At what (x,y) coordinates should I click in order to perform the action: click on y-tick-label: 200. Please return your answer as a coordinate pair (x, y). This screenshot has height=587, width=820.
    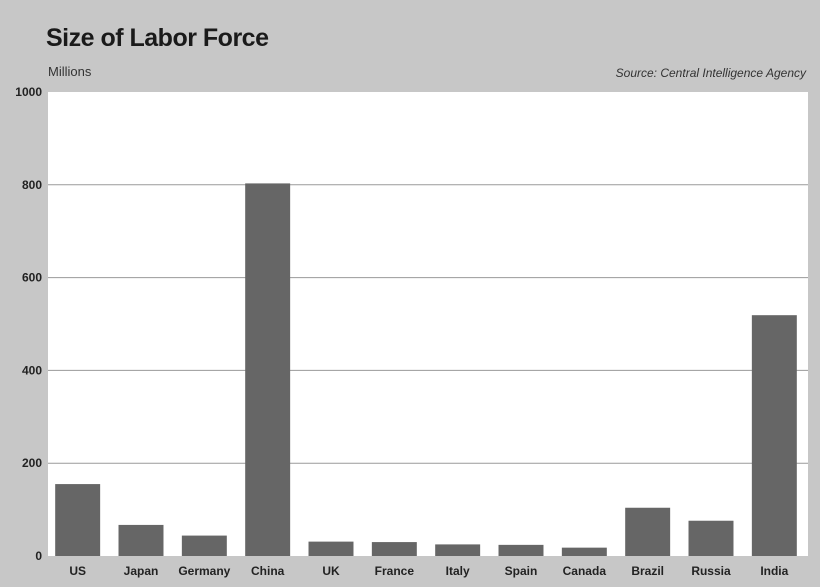
    Looking at the image, I should click on (32, 463).